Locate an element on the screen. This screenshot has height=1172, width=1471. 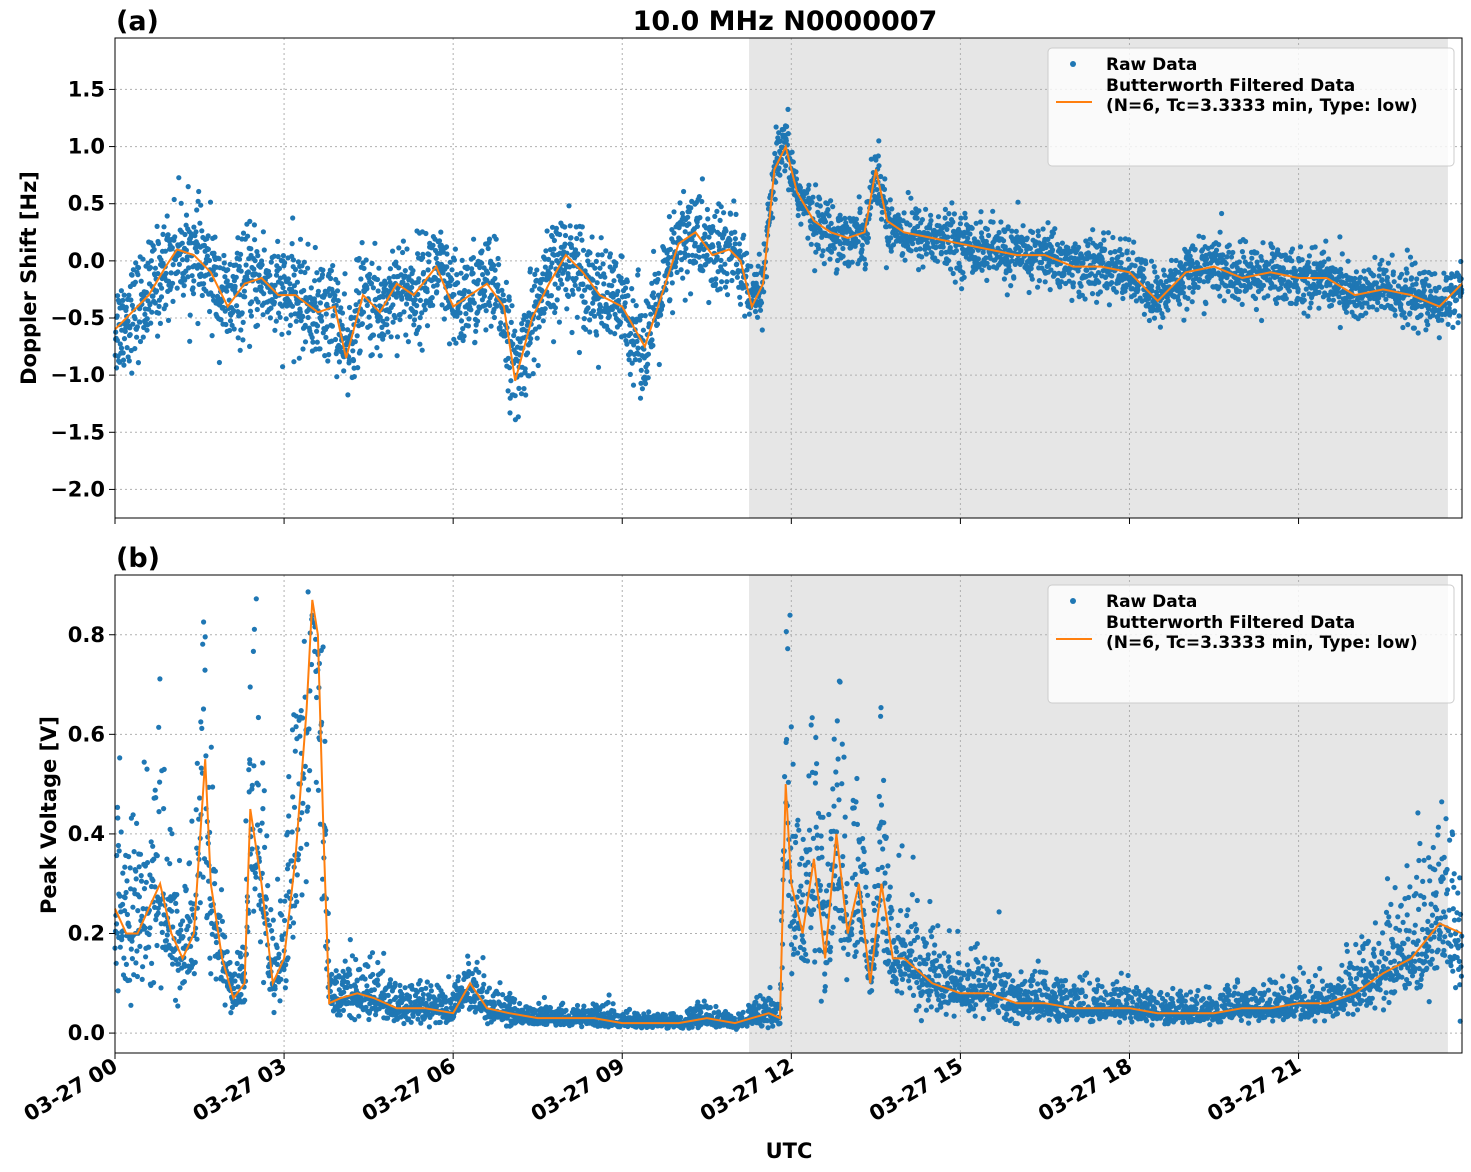
panel-b-label: (b) is located at coordinates (138, 558).